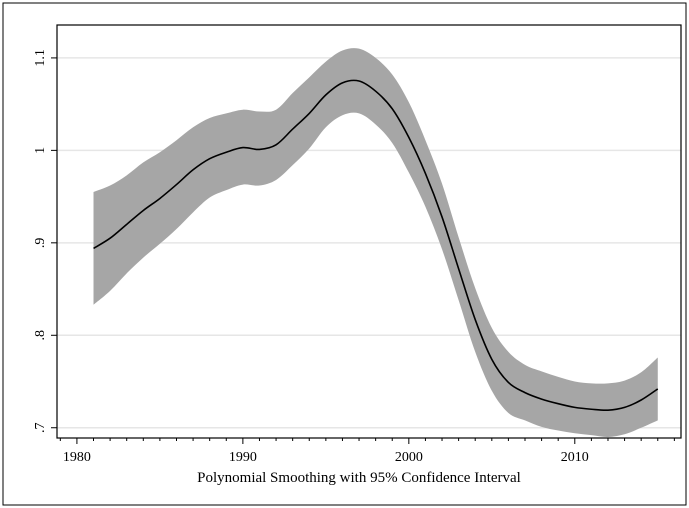  What do you see at coordinates (243, 457) in the screenshot?
I see `x-tick-label: 1990` at bounding box center [243, 457].